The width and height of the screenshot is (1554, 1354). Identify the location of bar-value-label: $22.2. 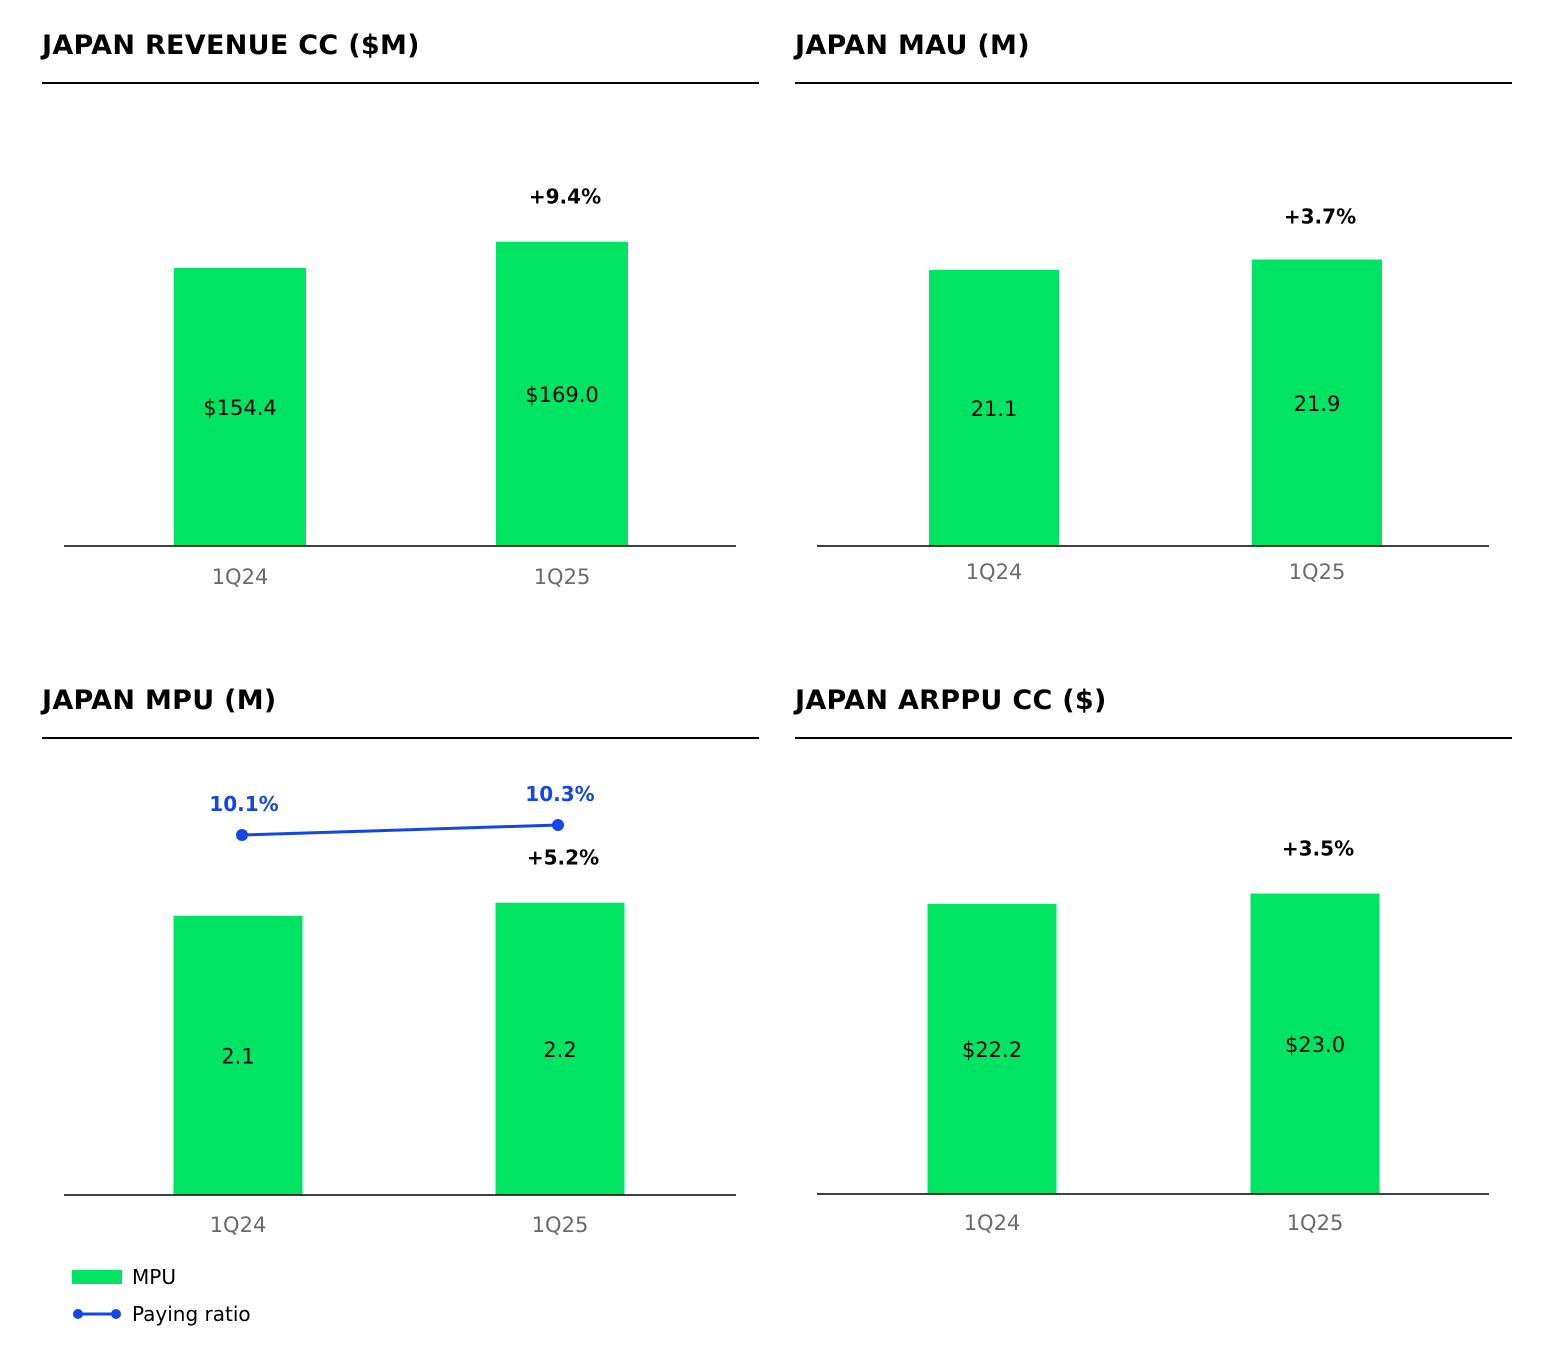
(992, 1050).